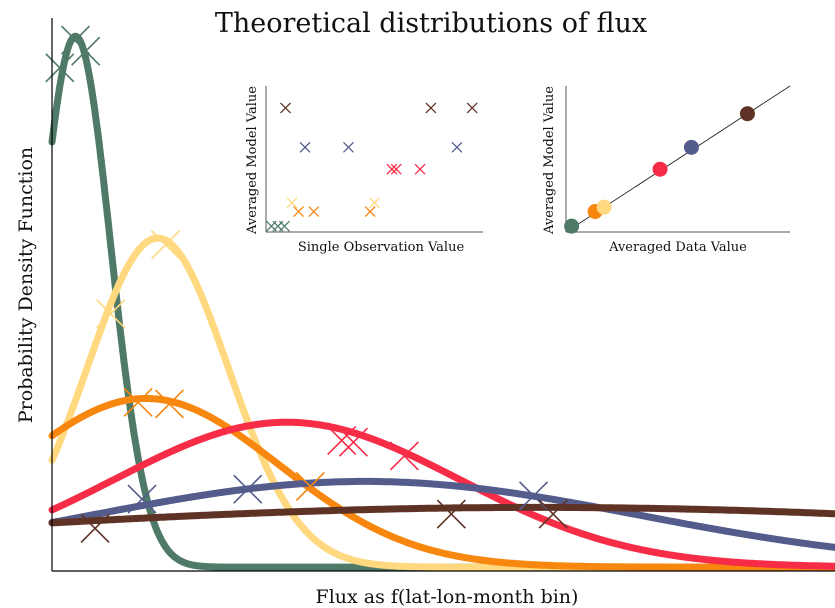 The width and height of the screenshot is (835, 608). What do you see at coordinates (252, 160) in the screenshot?
I see `inset1-y-label: Averaged Model Value` at bounding box center [252, 160].